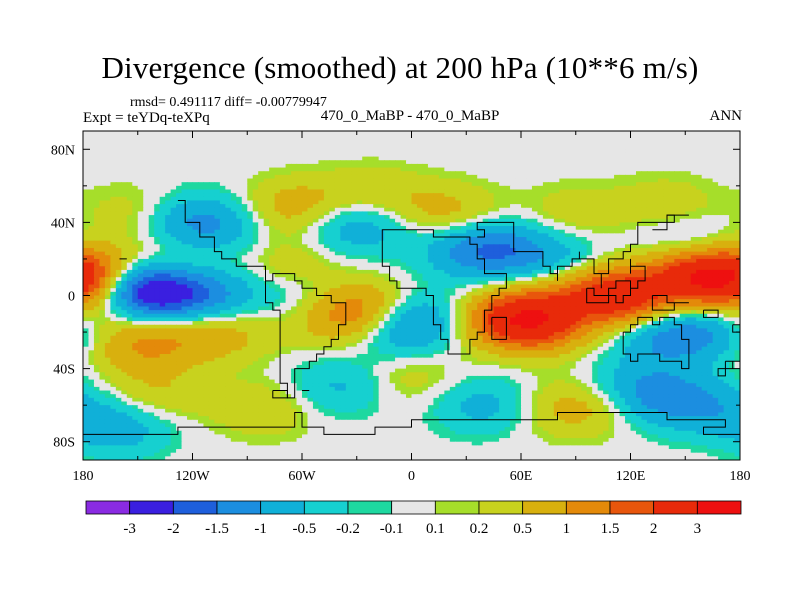 This screenshot has width=800, height=600. Describe the element at coordinates (726, 116) in the screenshot. I see `season-label: ANN` at that location.